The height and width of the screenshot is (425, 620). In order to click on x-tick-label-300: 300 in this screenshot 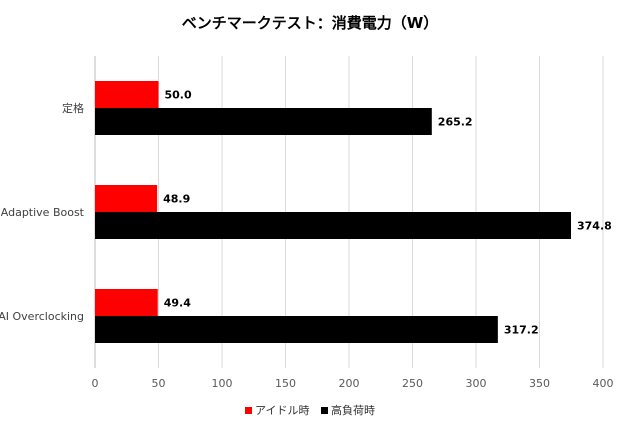, I will do `click(476, 383)`.